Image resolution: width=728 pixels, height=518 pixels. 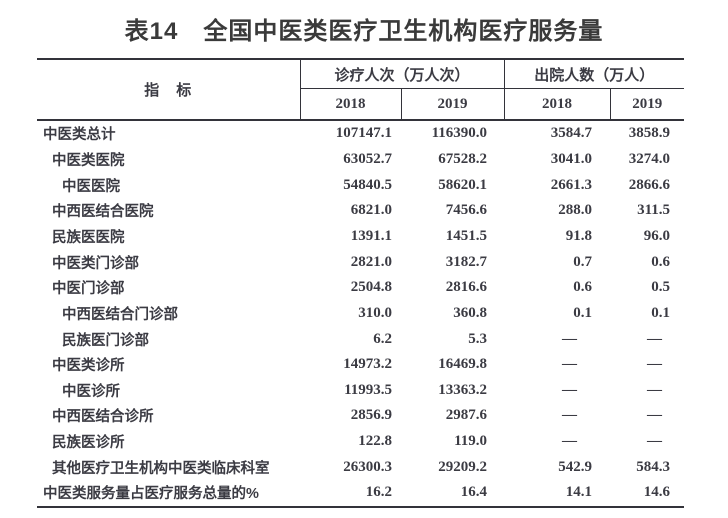 I want to click on table-row: 中医诊所 11993.5 13363.2 — —, so click(x=360, y=390).